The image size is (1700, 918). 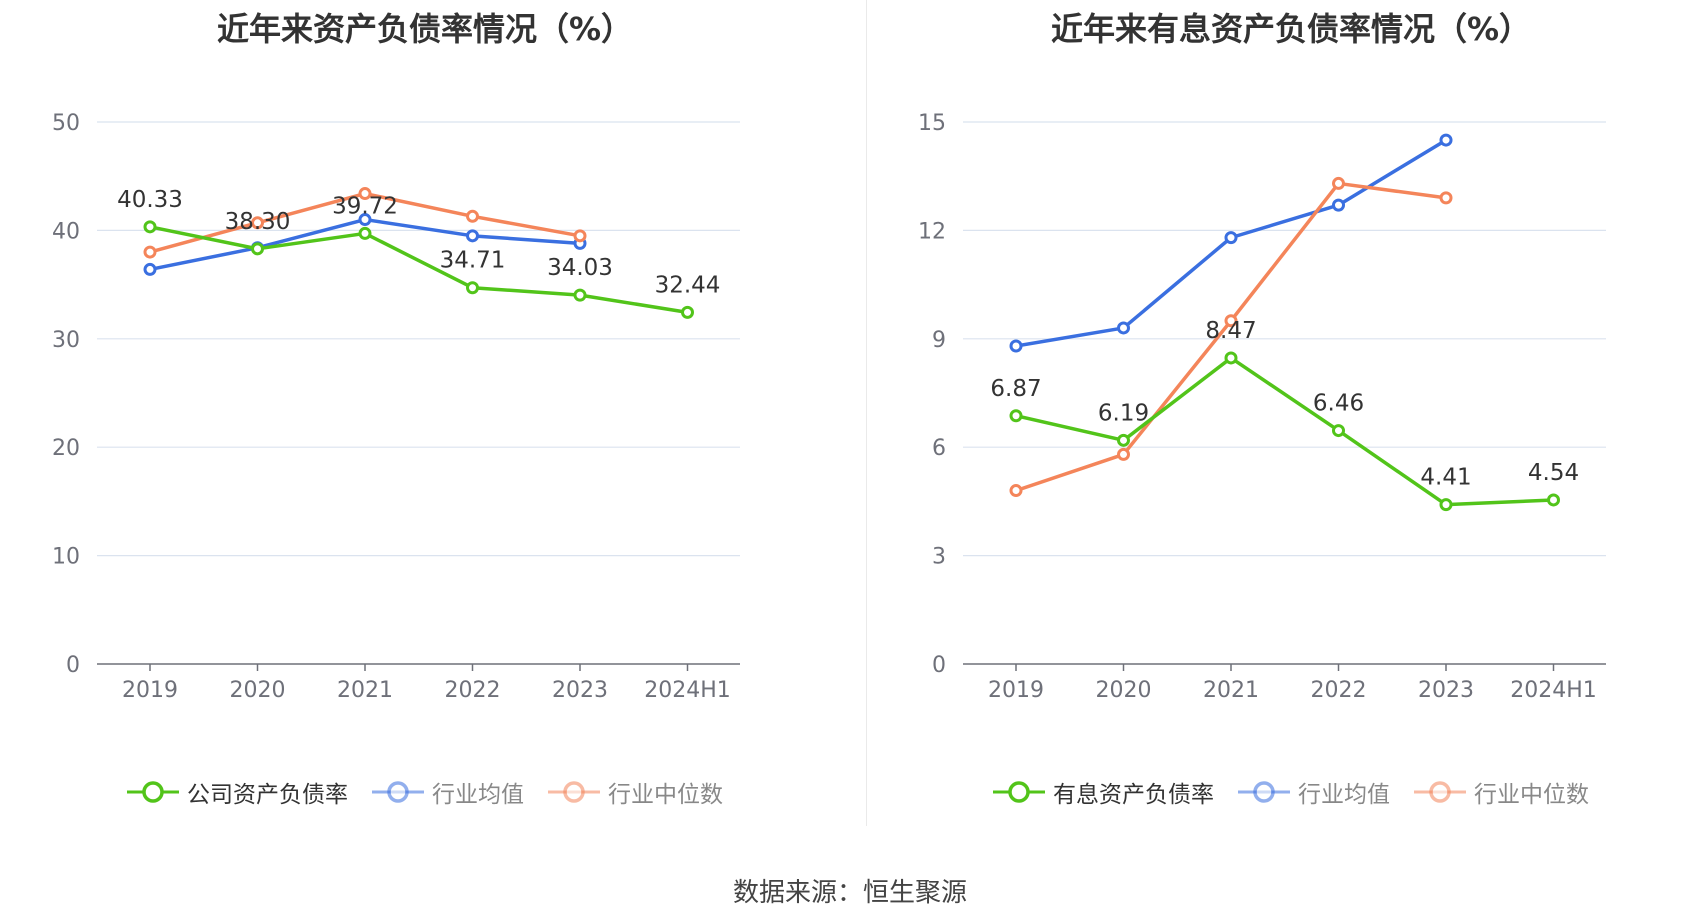 I want to click on data-label: 39.72, so click(x=365, y=206).